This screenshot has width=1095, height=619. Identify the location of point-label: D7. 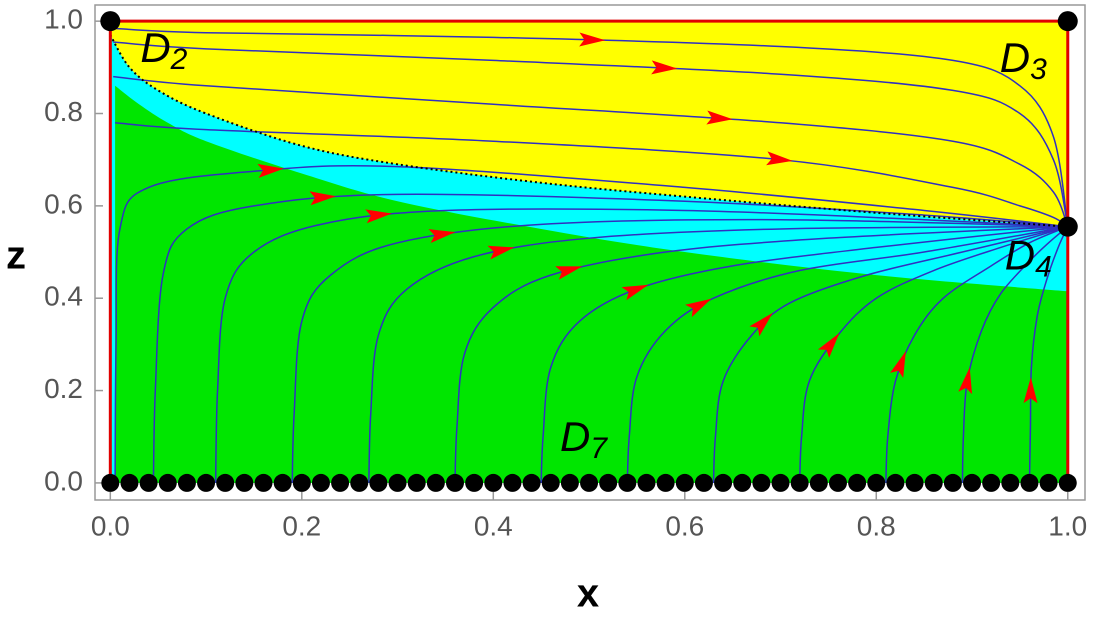
(584, 439).